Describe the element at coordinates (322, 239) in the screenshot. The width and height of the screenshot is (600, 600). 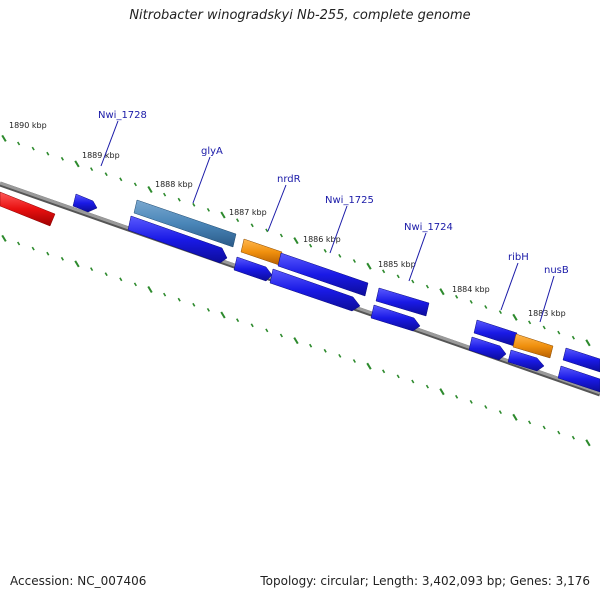
I see `tick-label-1886: 1886 kbp` at that location.